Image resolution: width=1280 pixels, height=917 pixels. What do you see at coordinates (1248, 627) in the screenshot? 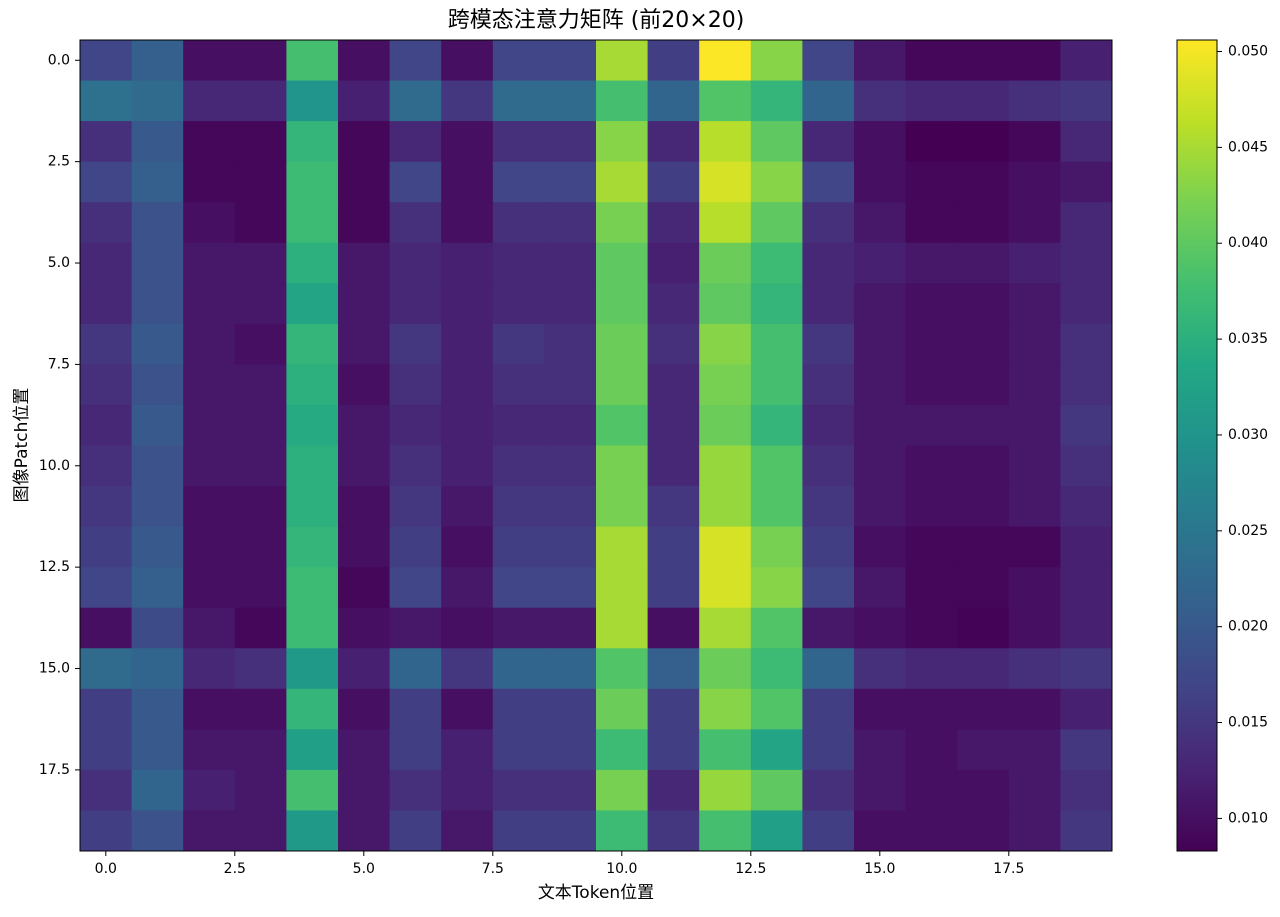
I see `colorbar-tick-label: 0.020` at bounding box center [1248, 627].